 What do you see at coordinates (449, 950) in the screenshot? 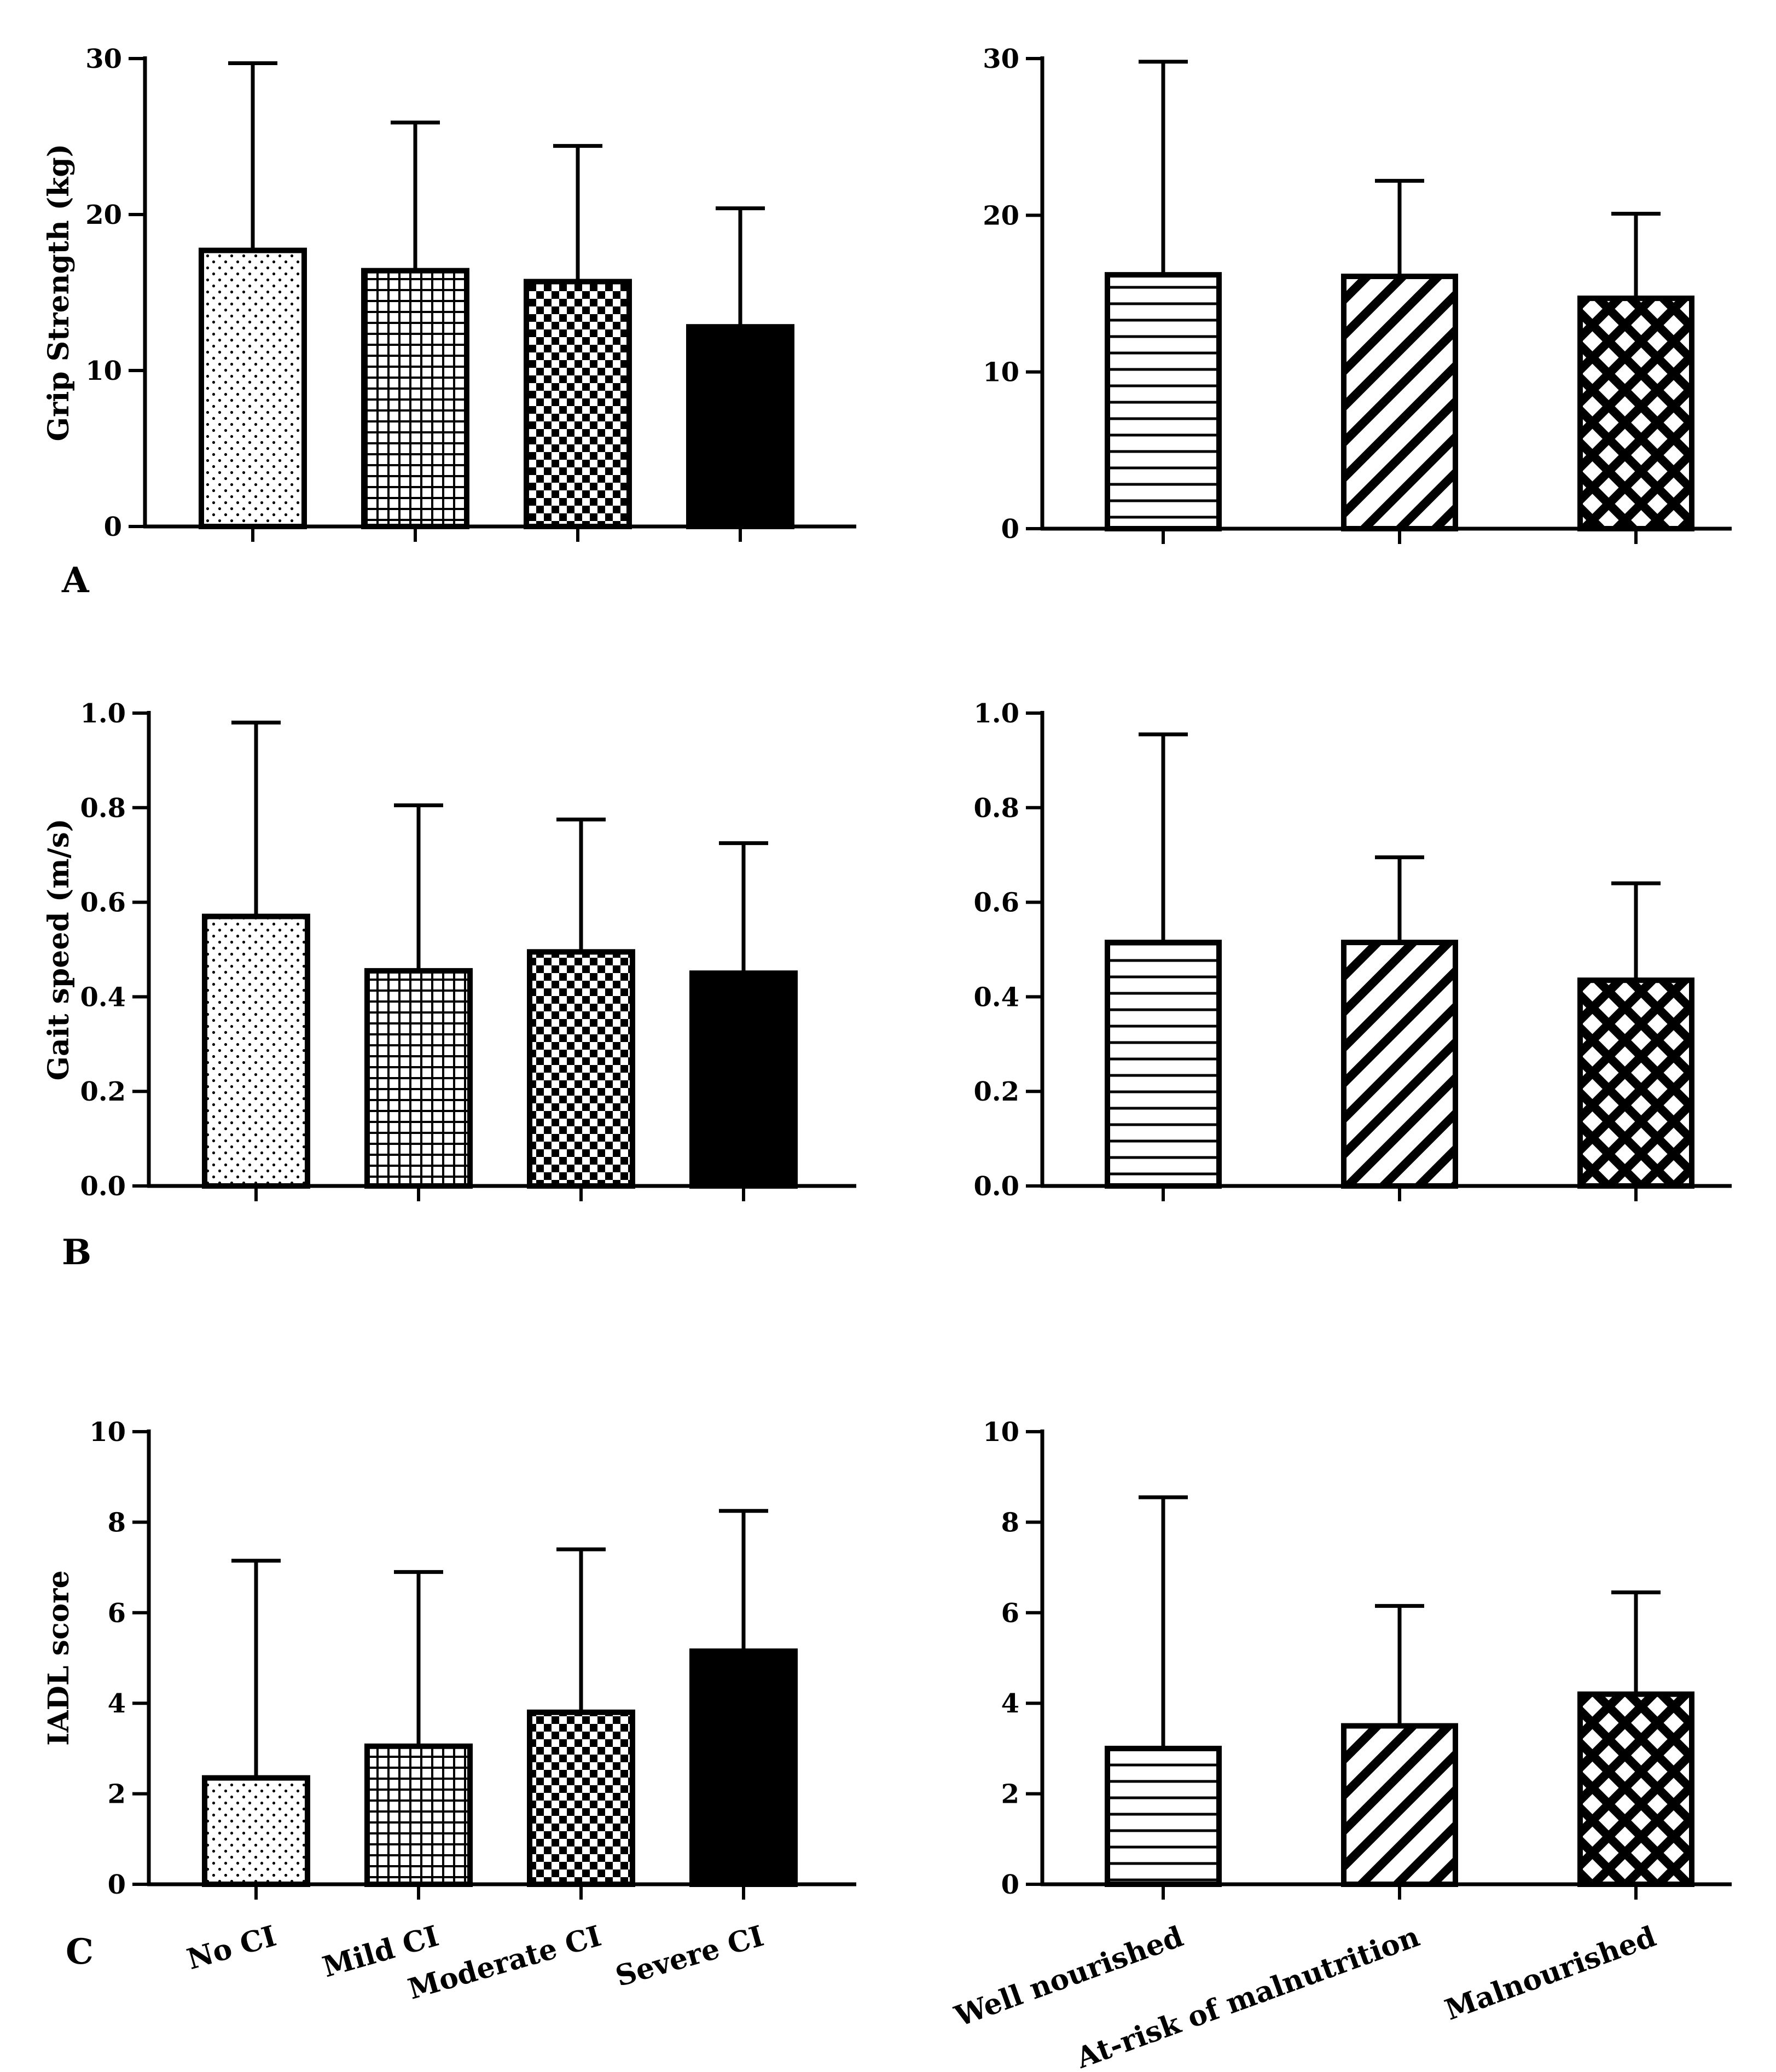
I see `panel-b-left-chart: 0.0 0.2 0.4 0.6 0.8 1.0 Gait speed (m/s)` at bounding box center [449, 950].